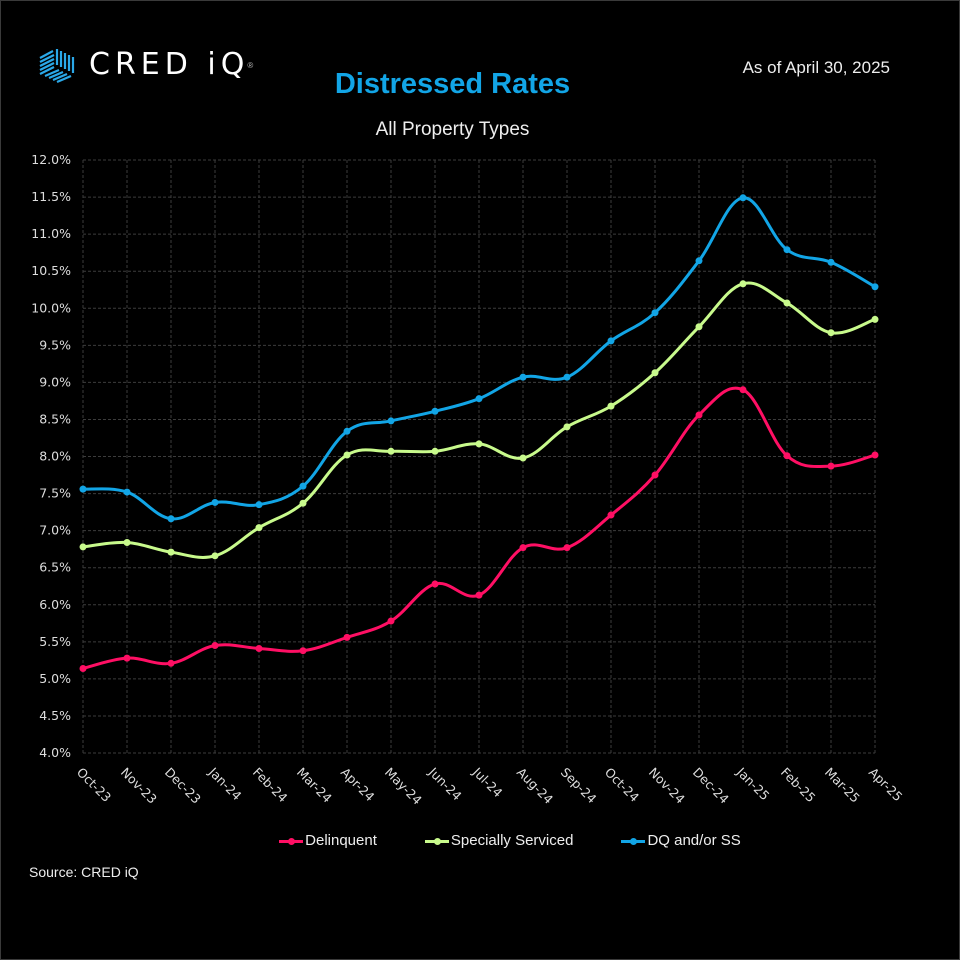 The image size is (960, 960). Describe the element at coordinates (445, 784) in the screenshot. I see `x-tick-label: Jun-24` at that location.